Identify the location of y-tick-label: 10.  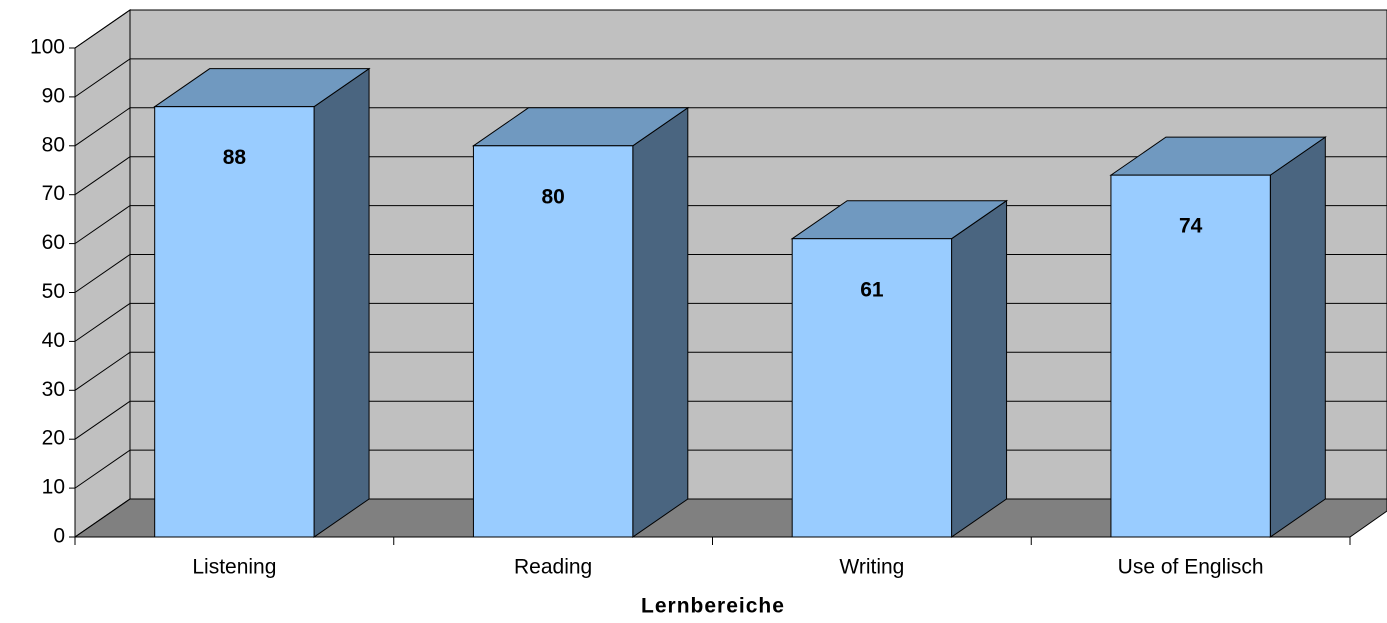
(53, 487).